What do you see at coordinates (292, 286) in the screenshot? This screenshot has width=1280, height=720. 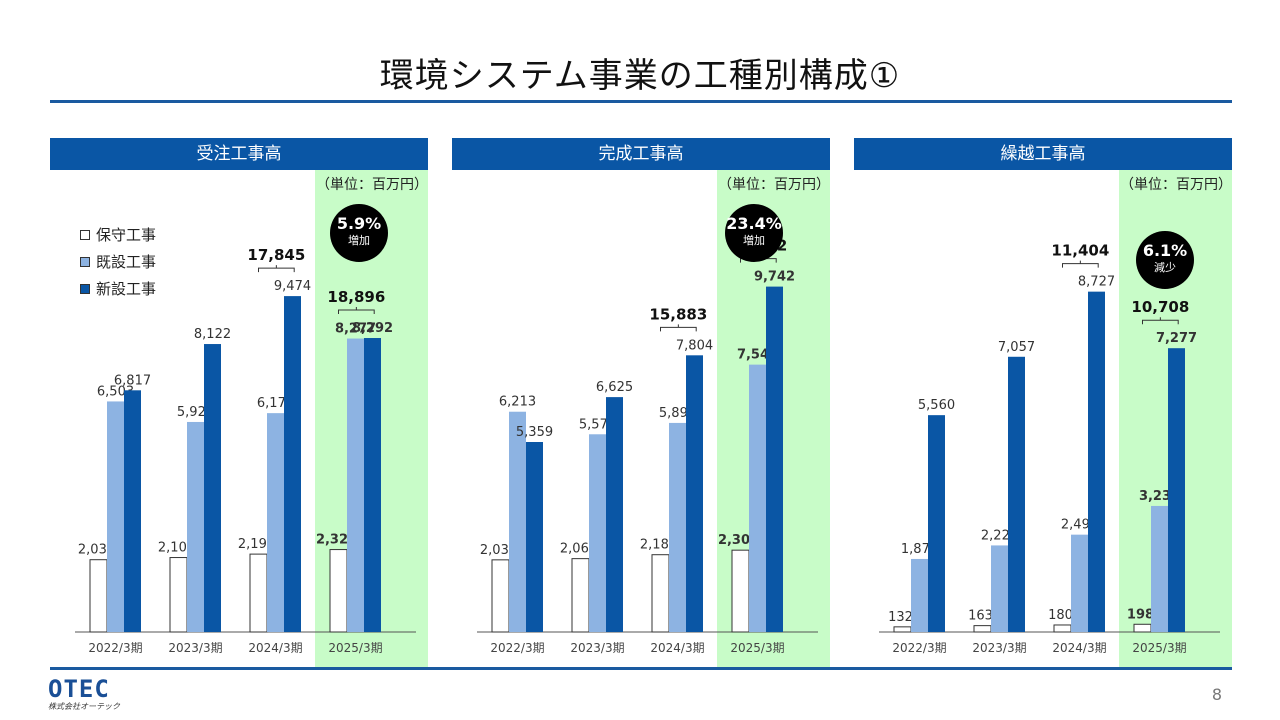 I see `value-label: 9,474` at bounding box center [292, 286].